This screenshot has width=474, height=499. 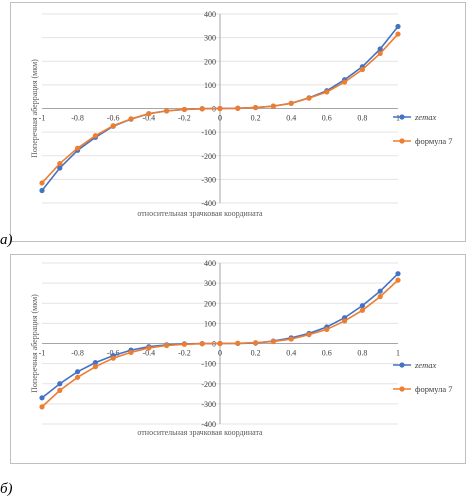 What do you see at coordinates (434, 389) in the screenshot?
I see `legend-label: формула 7` at bounding box center [434, 389].